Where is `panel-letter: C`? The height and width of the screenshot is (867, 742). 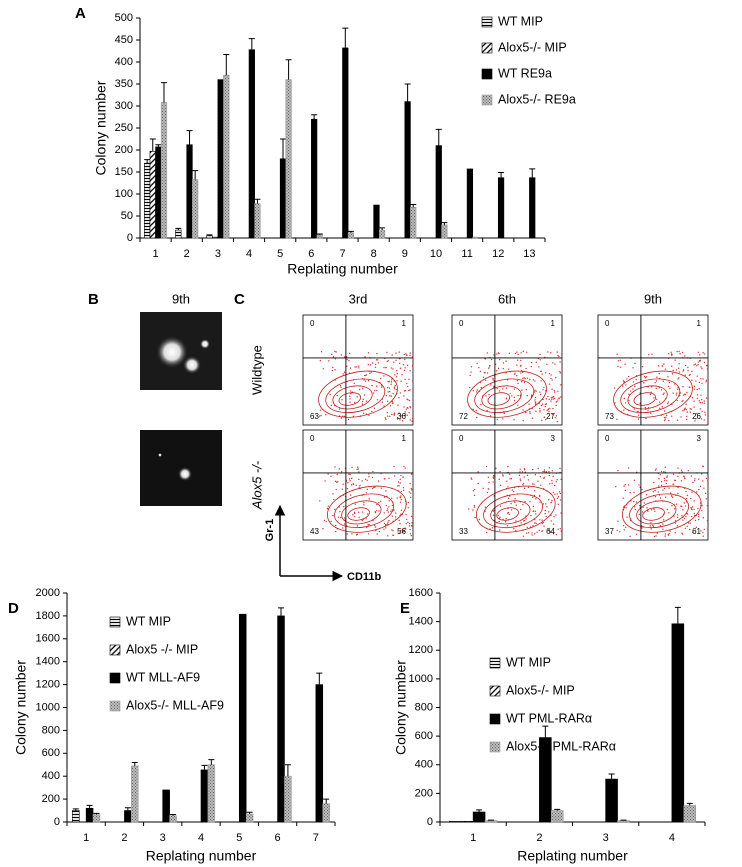
panel-letter: C is located at coordinates (239, 299).